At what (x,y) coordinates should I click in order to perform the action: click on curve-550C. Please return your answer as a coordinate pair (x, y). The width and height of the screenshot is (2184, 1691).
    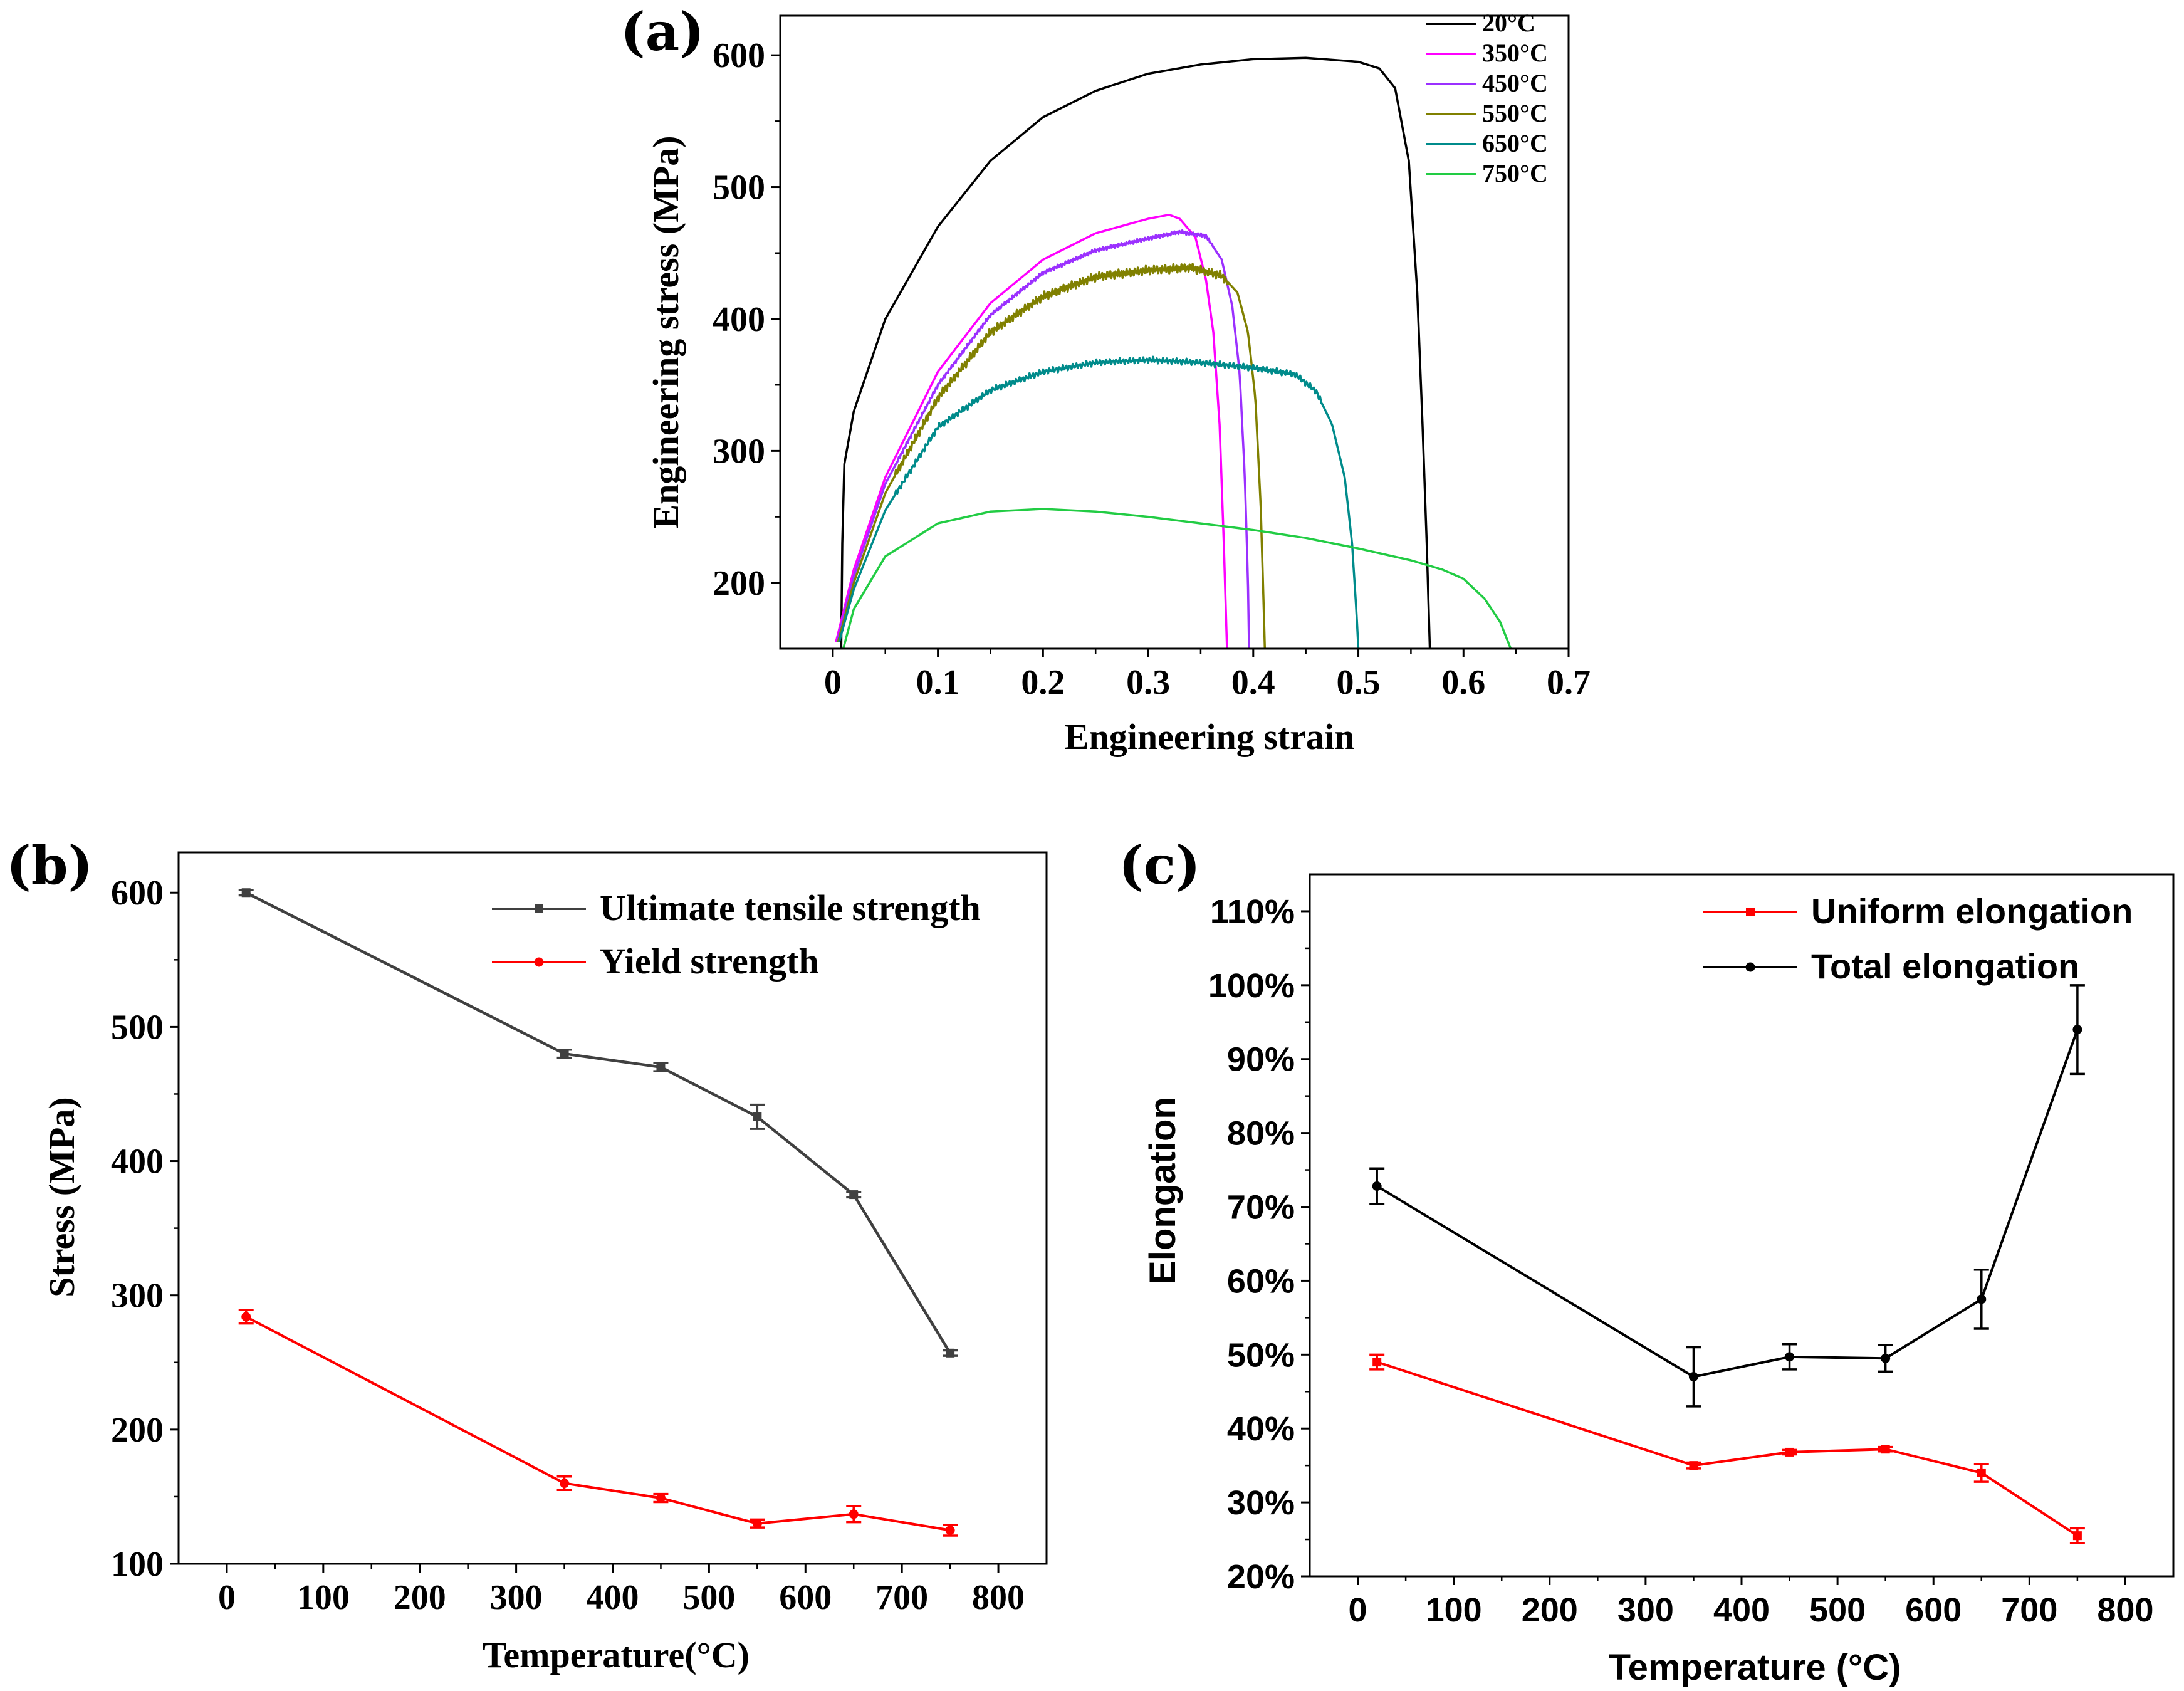
    Looking at the image, I should click on (1052, 456).